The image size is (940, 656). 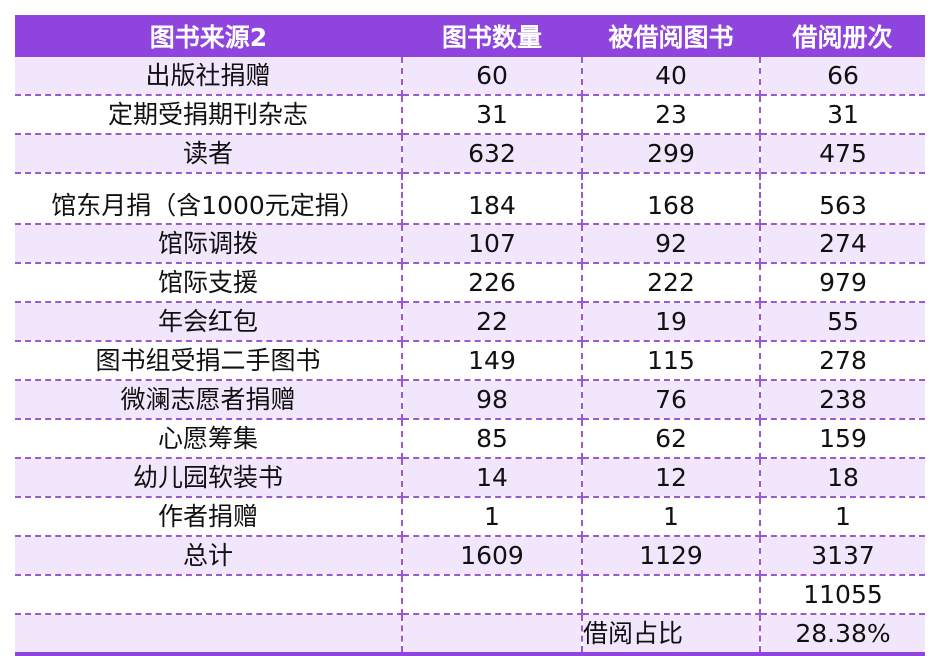 What do you see at coordinates (842, 322) in the screenshot?
I see `table-cell: 55` at bounding box center [842, 322].